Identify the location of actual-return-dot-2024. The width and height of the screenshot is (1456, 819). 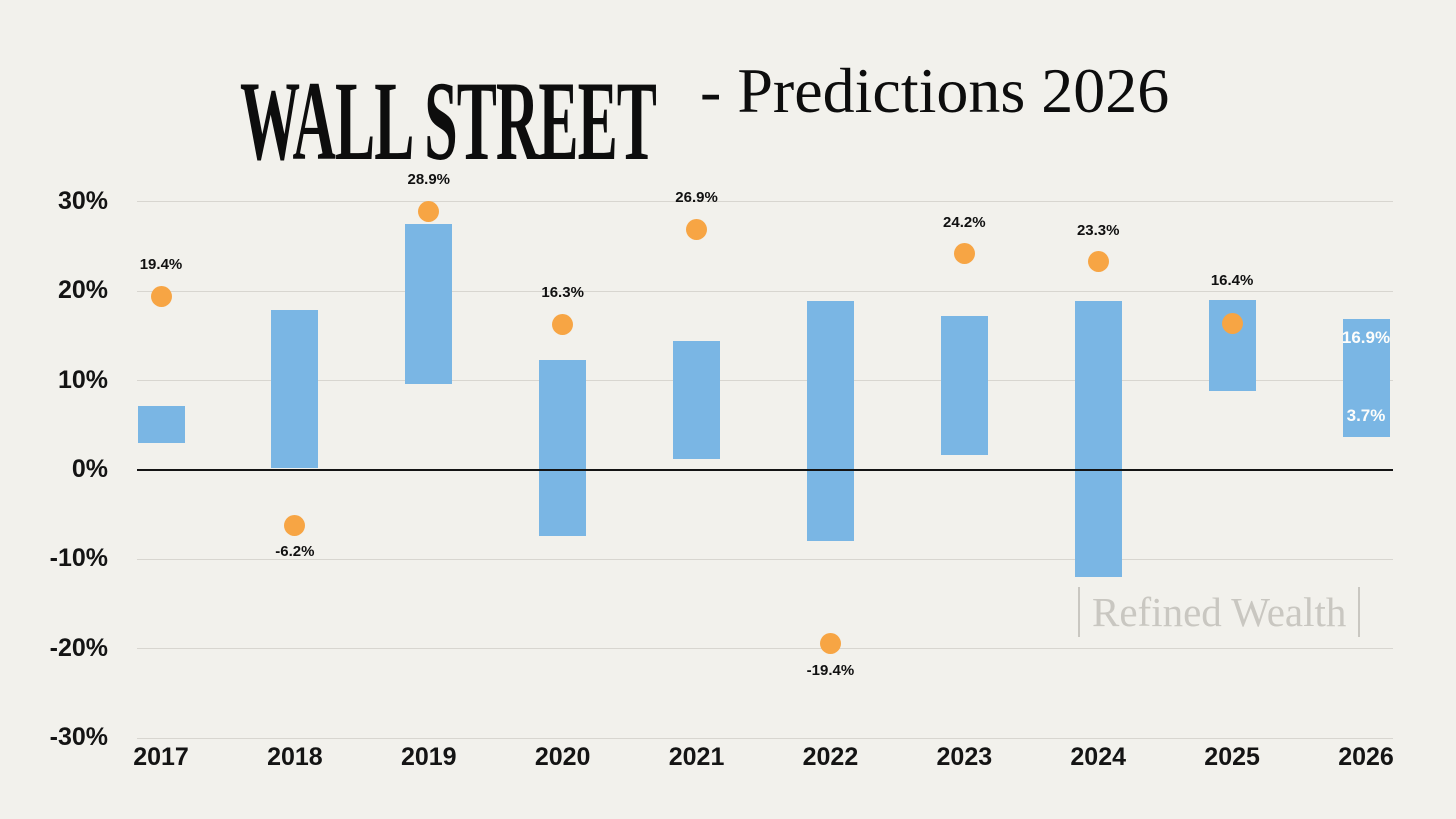
(1098, 262).